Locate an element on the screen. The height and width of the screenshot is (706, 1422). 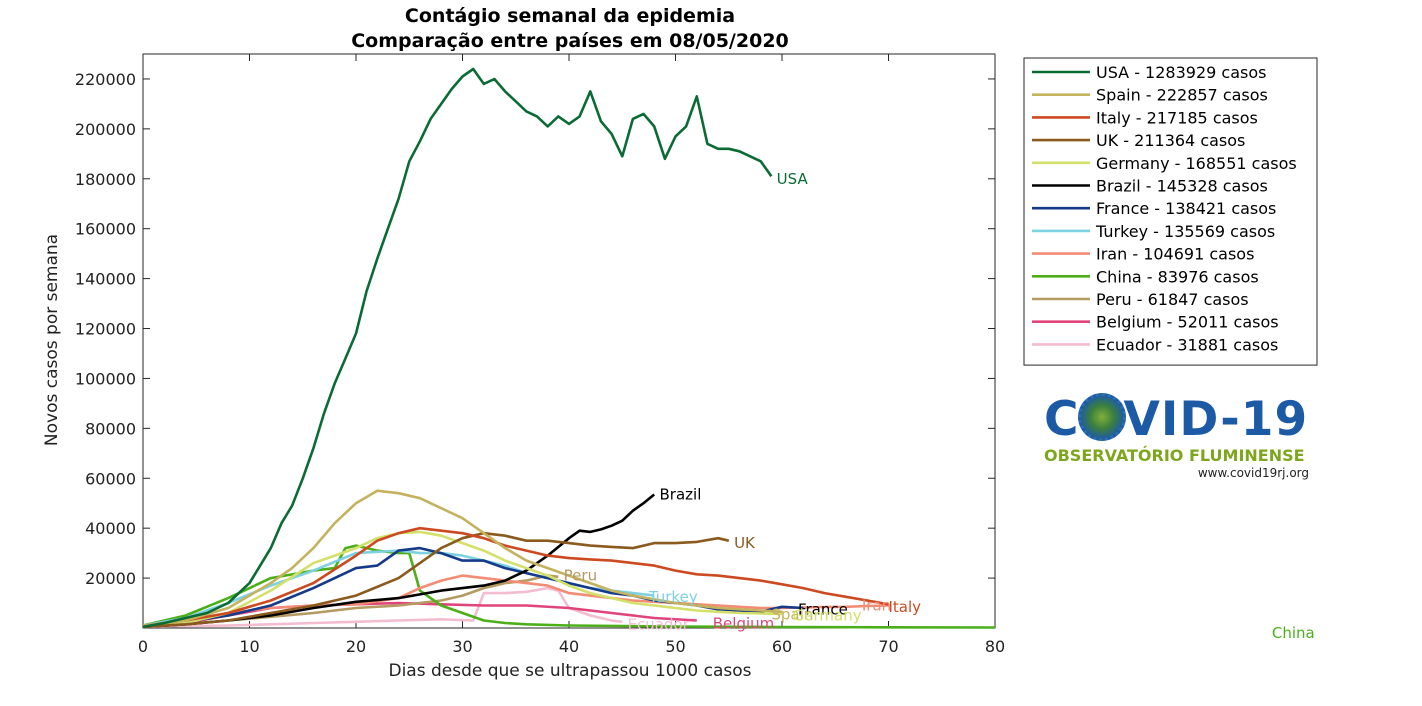
y-tick-label: 100000 is located at coordinates (105, 378).